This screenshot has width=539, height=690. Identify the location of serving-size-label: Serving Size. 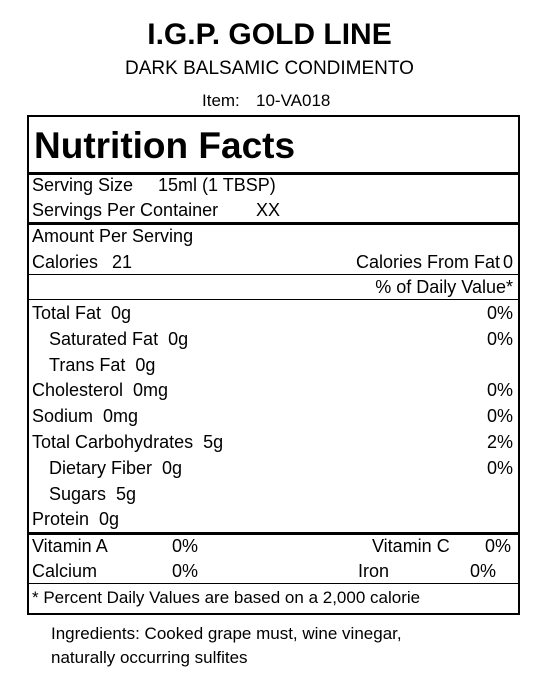
(83, 185).